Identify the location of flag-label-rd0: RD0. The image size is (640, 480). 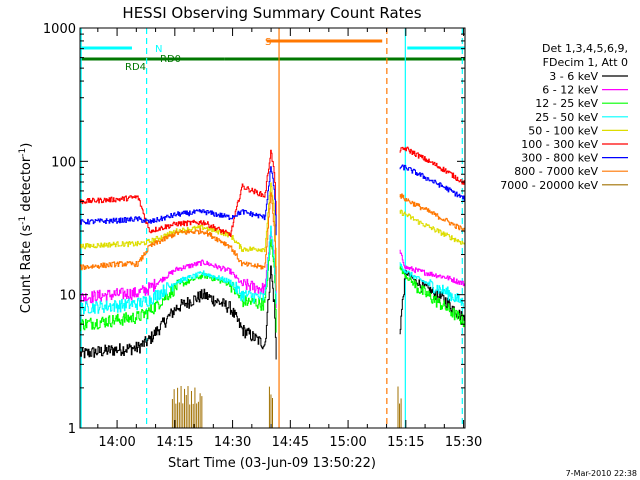
(170, 59).